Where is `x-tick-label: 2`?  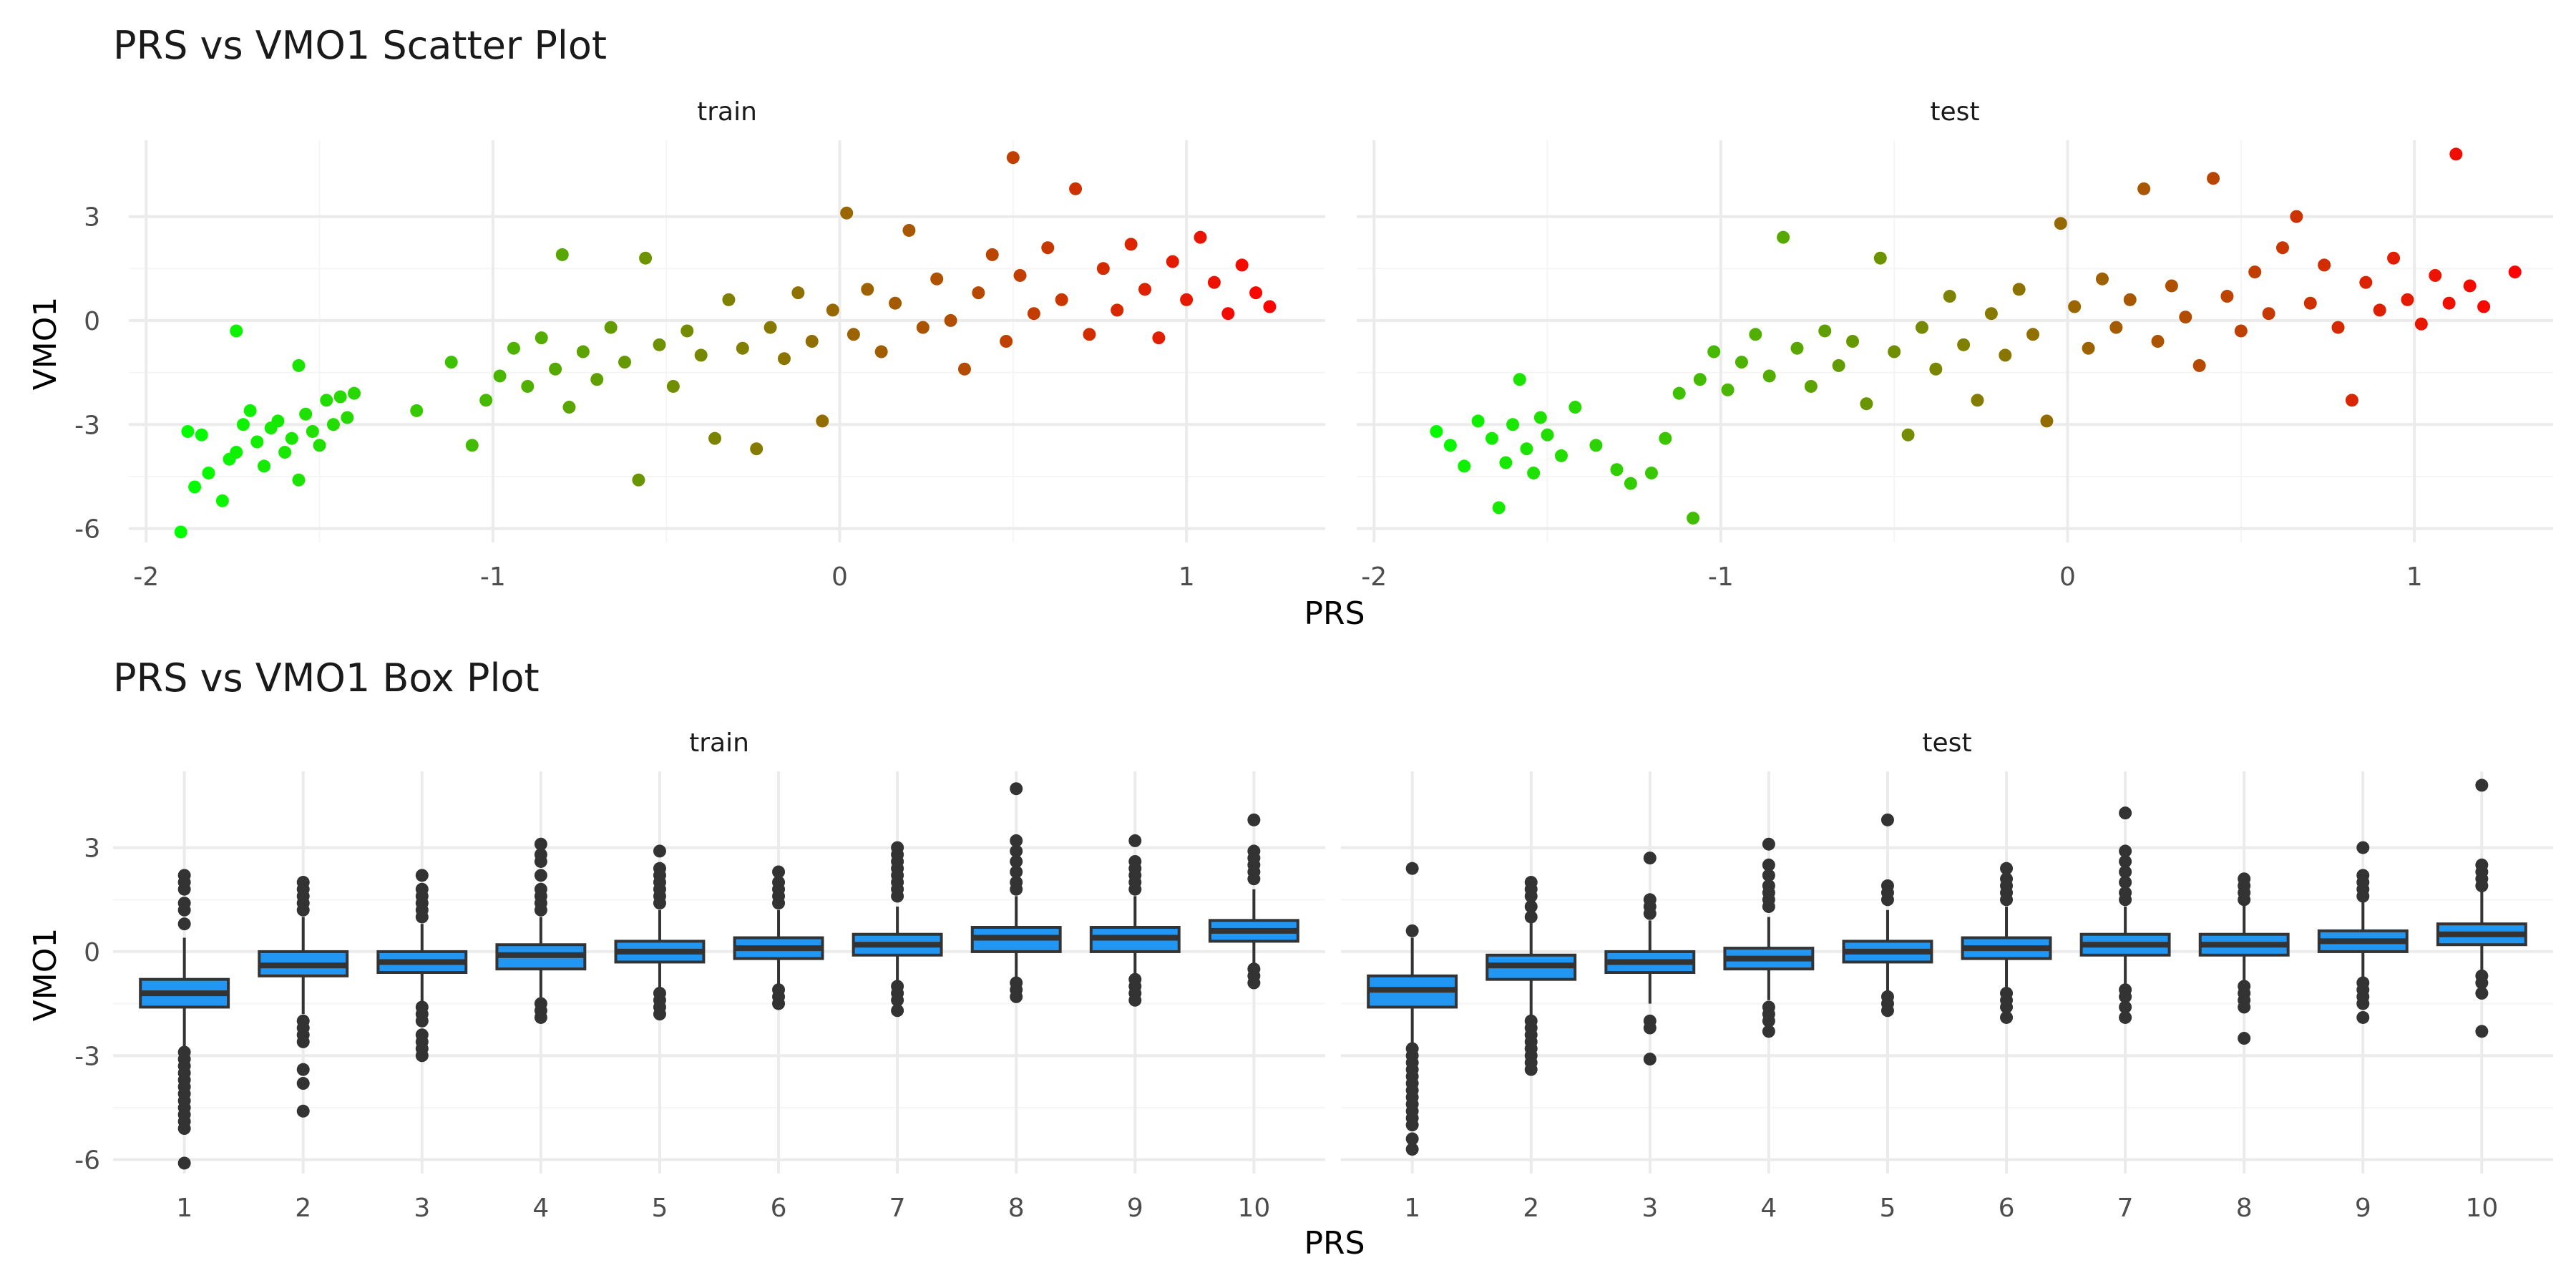 x-tick-label: 2 is located at coordinates (303, 1208).